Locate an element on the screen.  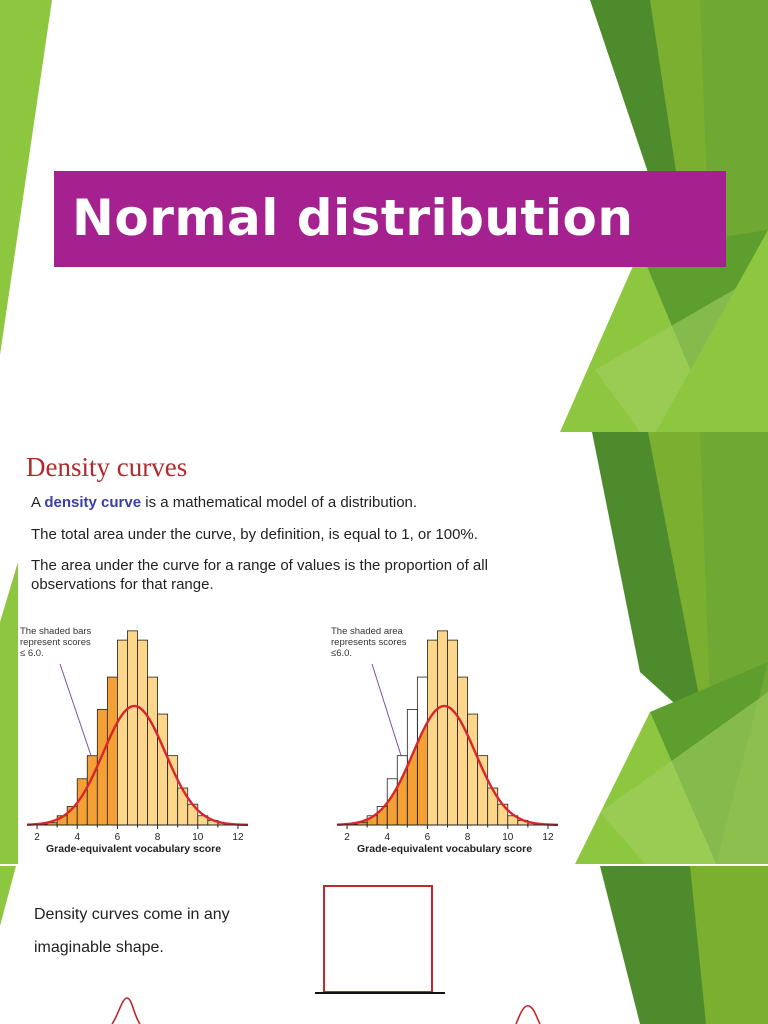
shaded-area is located at coordinates (382, 773).